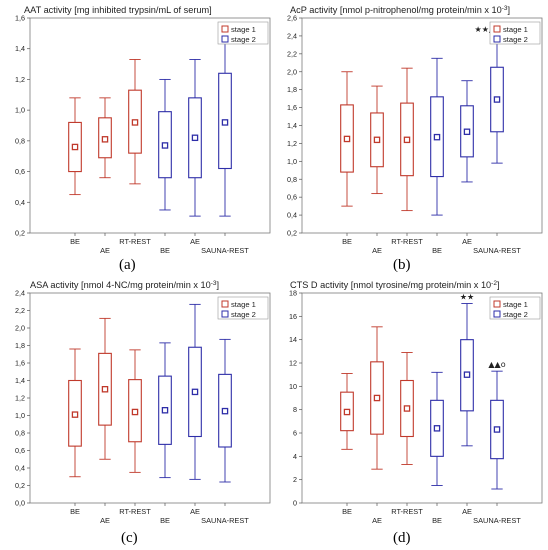  Describe the element at coordinates (20, 310) in the screenshot. I see `y-tick-label: 2,2` at that location.